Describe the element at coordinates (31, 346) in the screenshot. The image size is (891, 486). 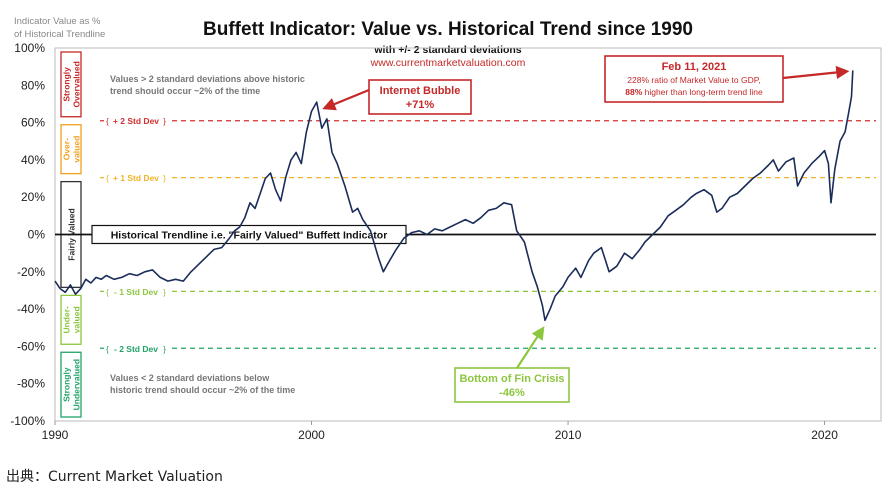
I see `y-tick-label: -60%` at that location.